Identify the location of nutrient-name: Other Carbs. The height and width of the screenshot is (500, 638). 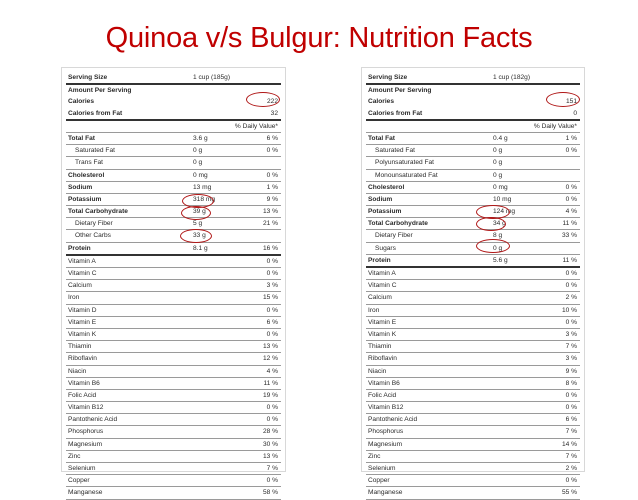
(93, 236).